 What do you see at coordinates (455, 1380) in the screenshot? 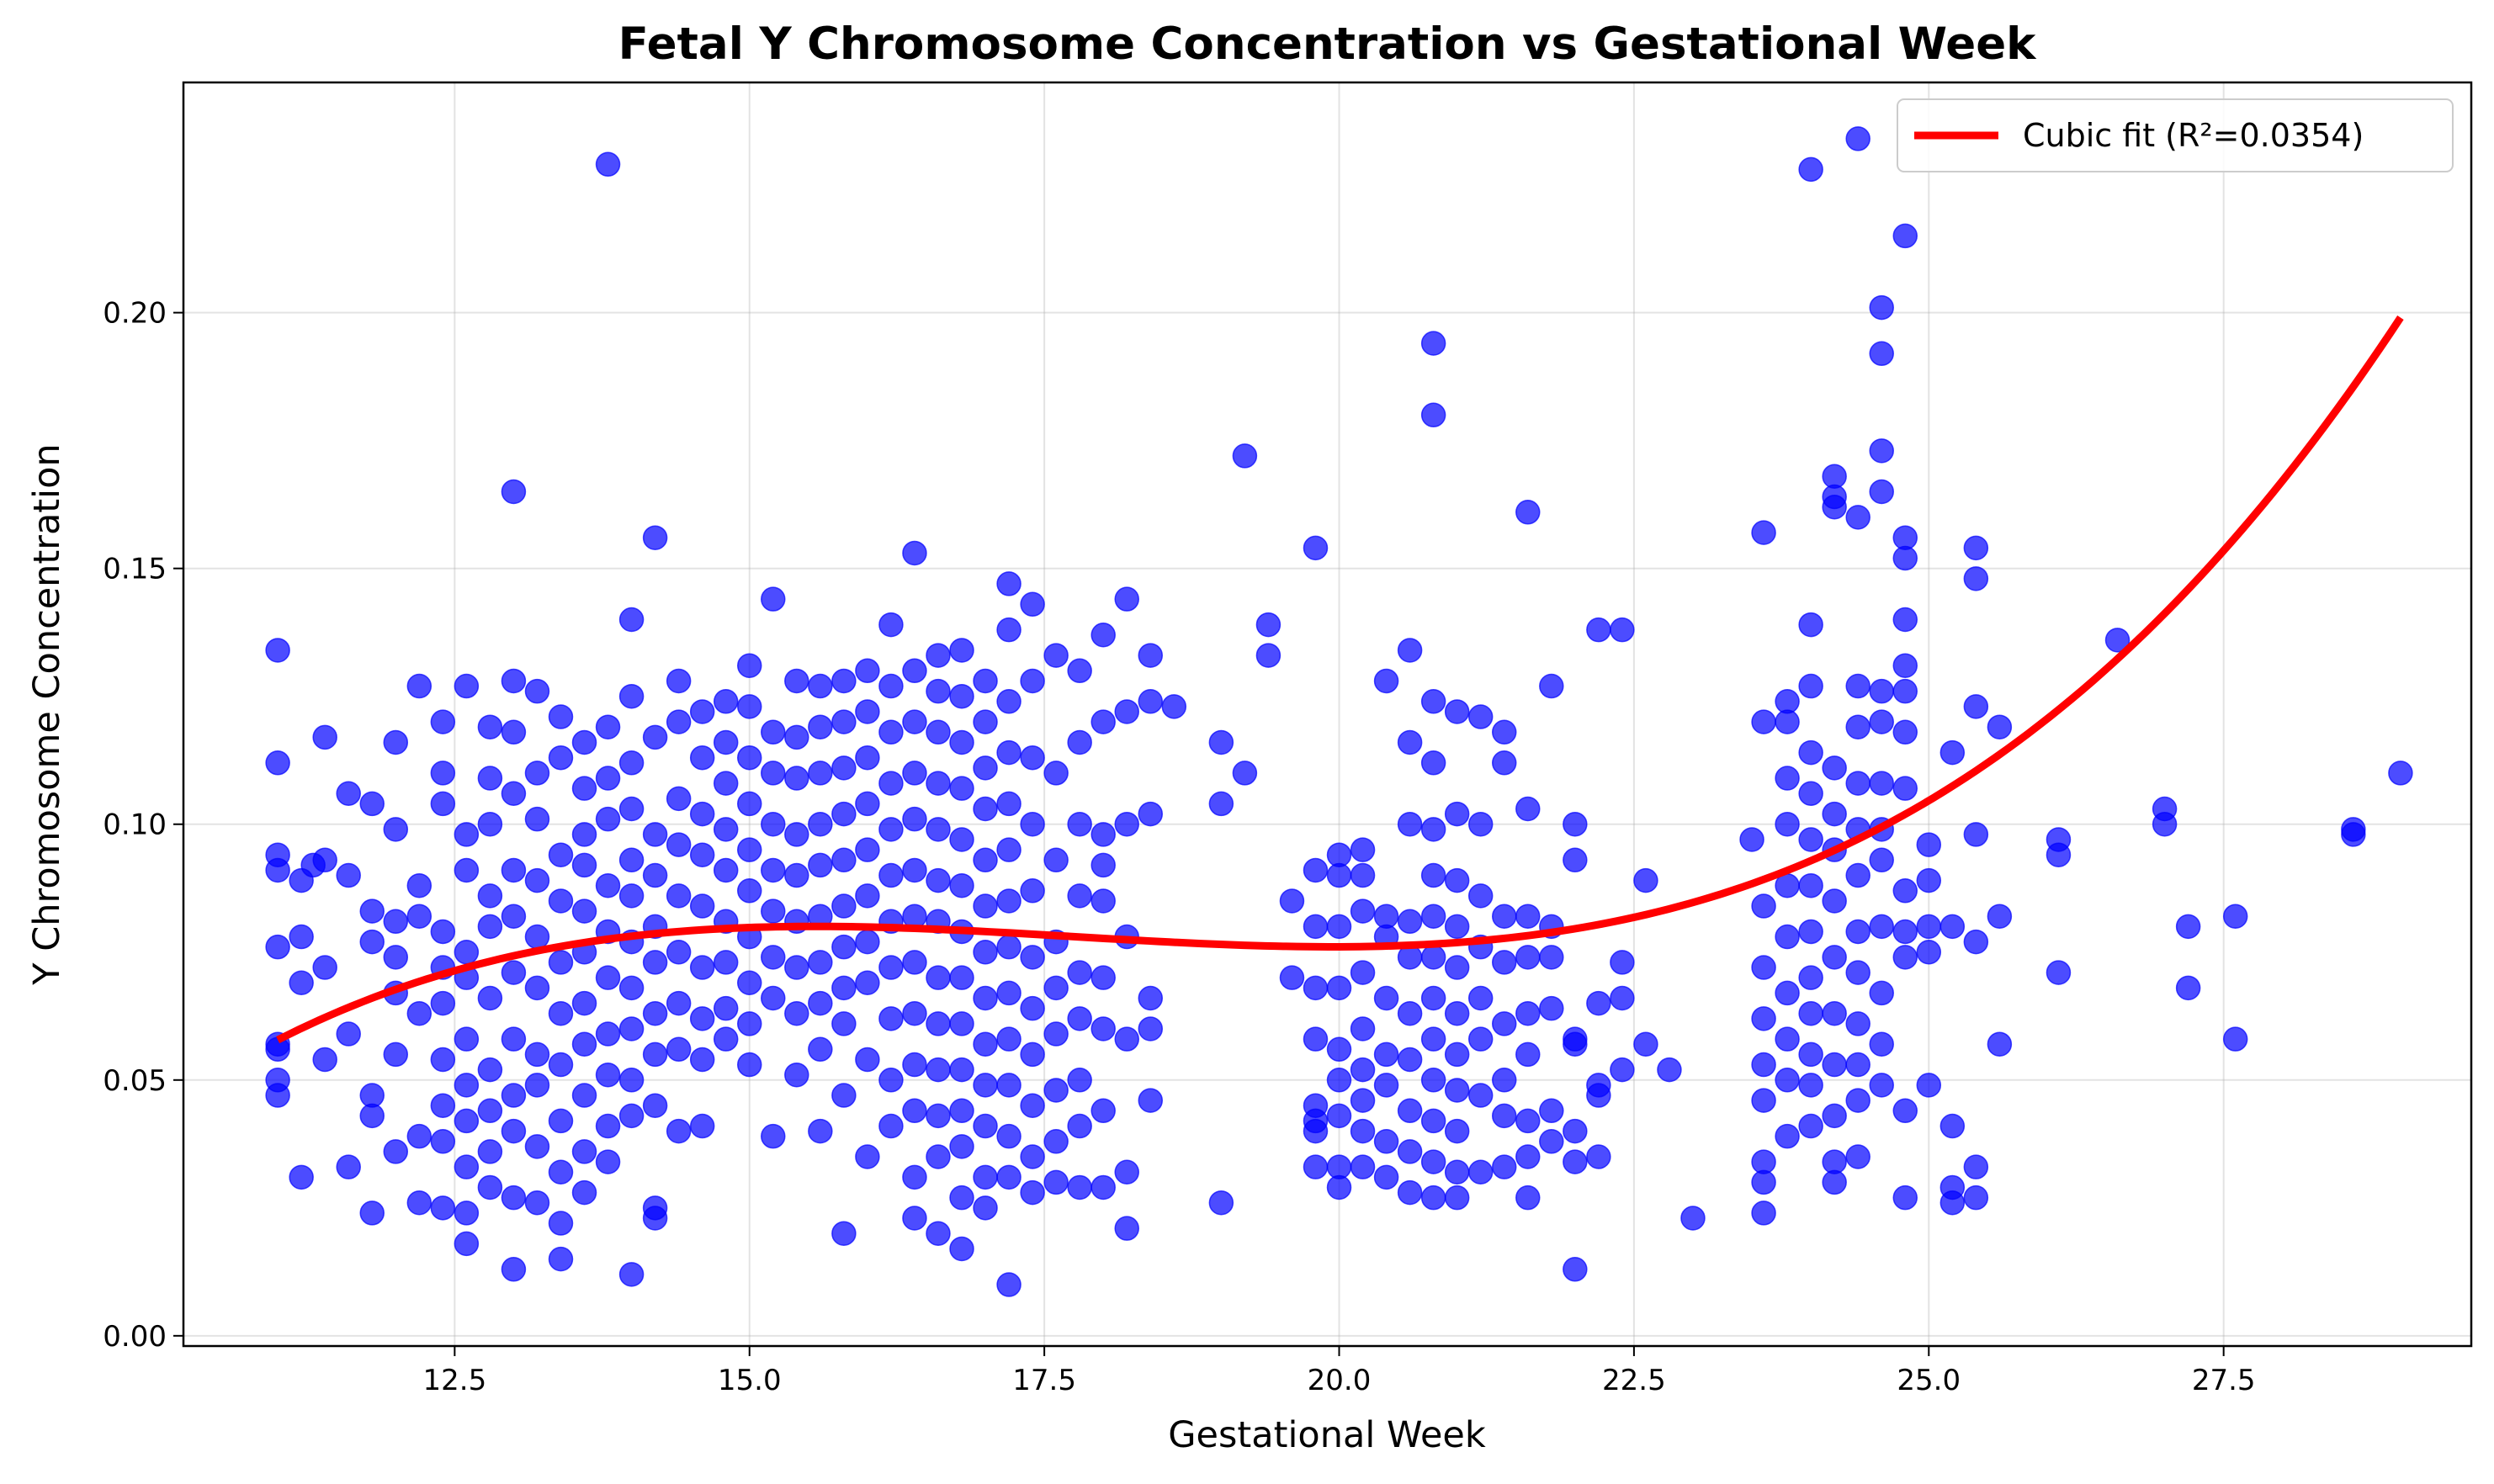
I see `x-tick-label: 12.5` at bounding box center [455, 1380].